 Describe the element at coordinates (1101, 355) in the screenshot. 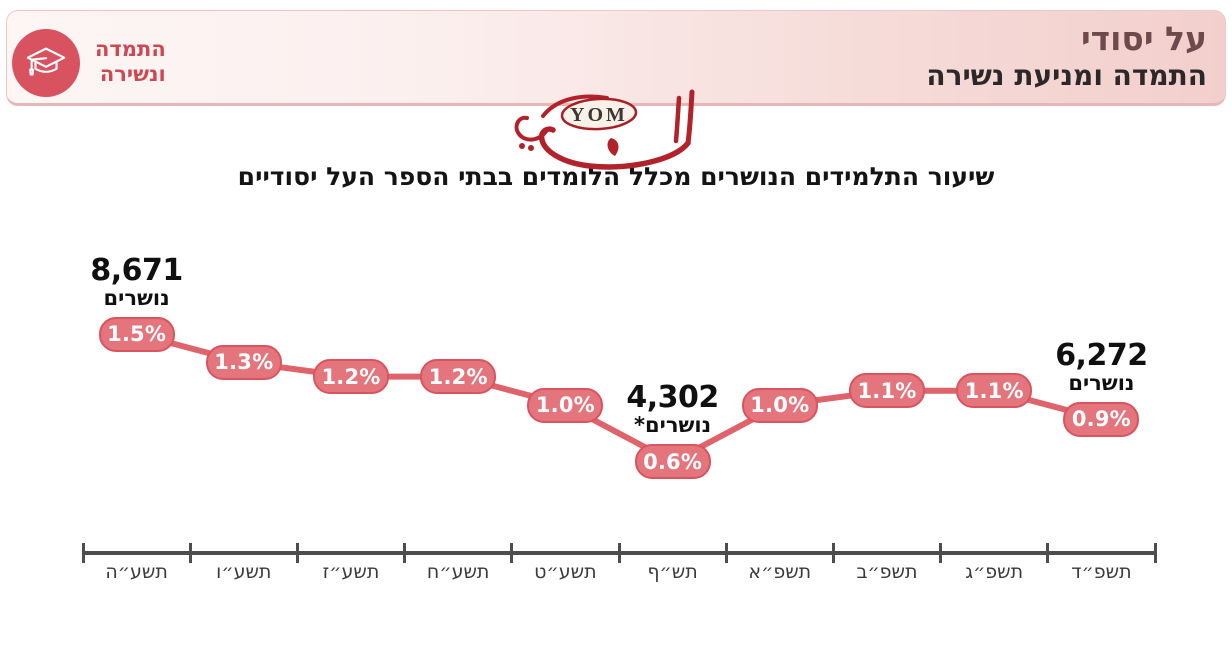

I see `annotation-number: 6,272` at that location.